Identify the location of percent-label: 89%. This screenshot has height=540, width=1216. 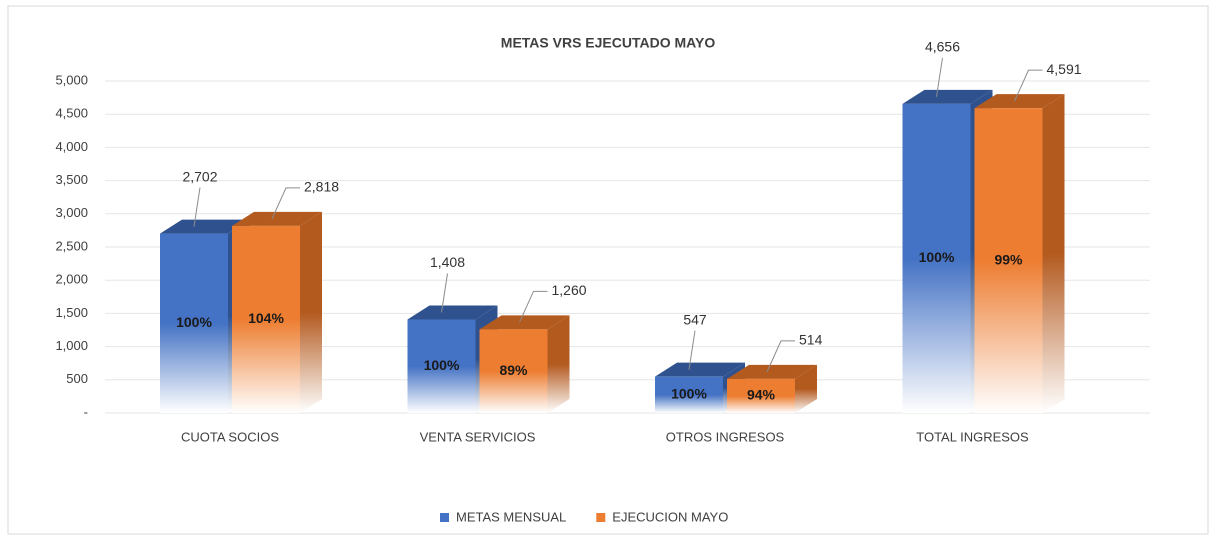
(513, 370).